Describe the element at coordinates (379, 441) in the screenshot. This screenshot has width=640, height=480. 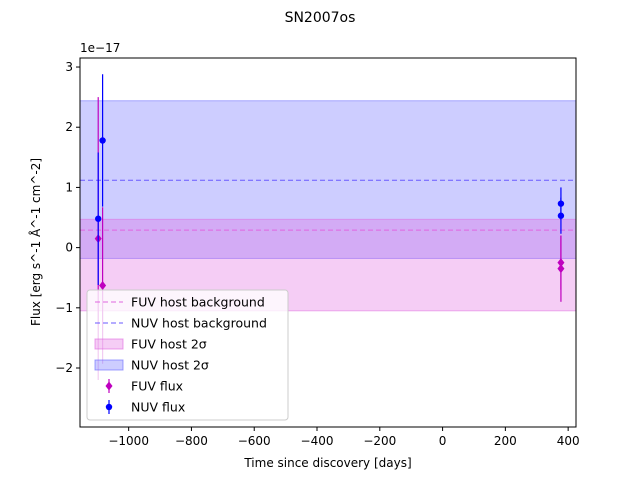
I see `x-tick-label: −200` at that location.